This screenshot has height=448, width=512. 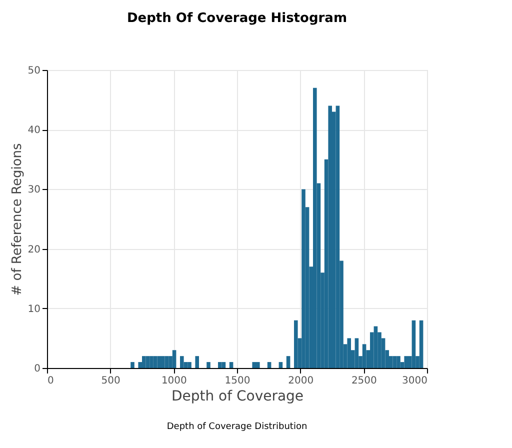 I want to click on x-axis-title: Depth of Coverage, so click(x=237, y=396).